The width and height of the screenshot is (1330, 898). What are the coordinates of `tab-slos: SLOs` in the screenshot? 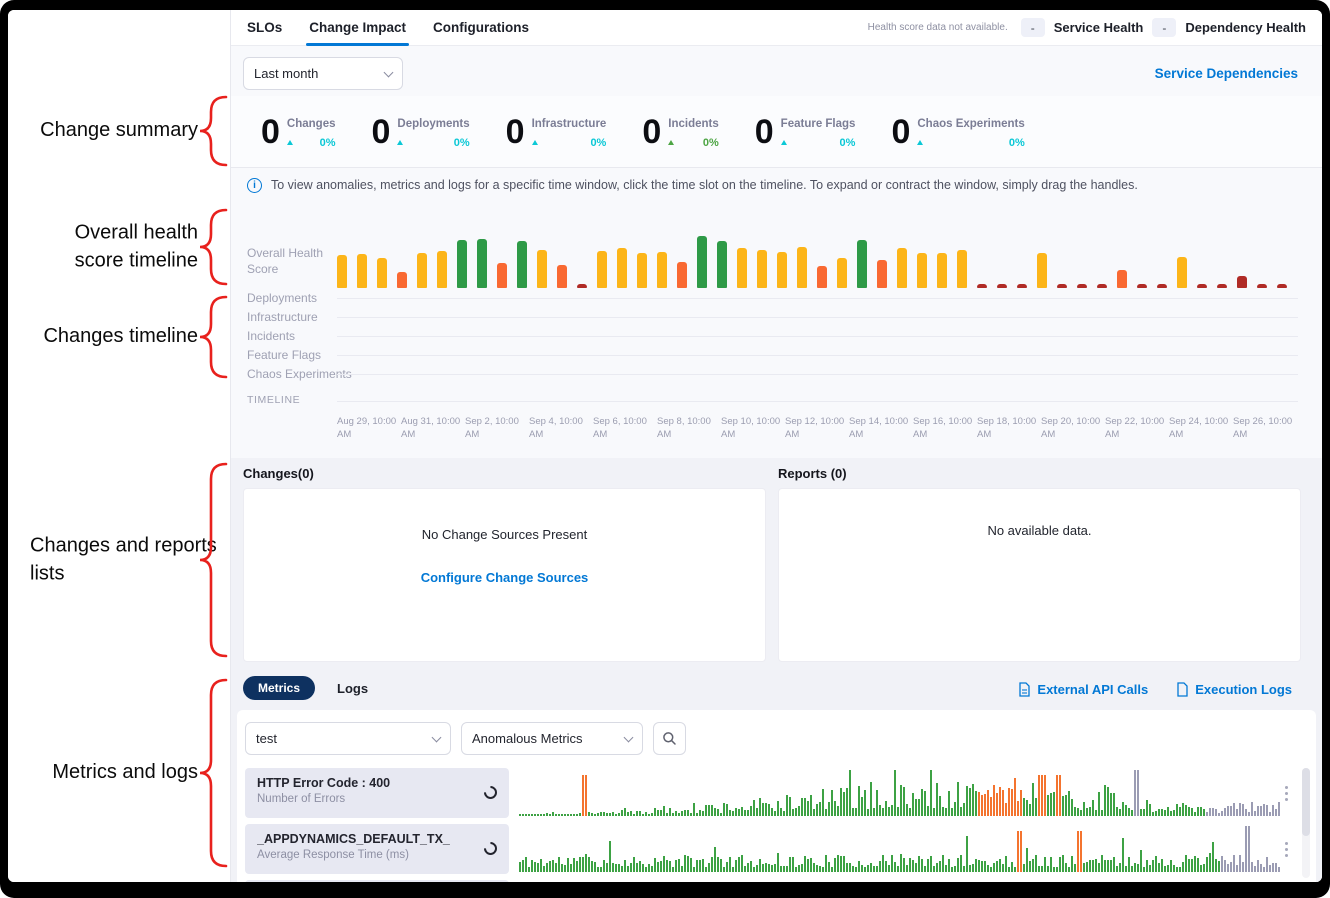 It's located at (265, 27).